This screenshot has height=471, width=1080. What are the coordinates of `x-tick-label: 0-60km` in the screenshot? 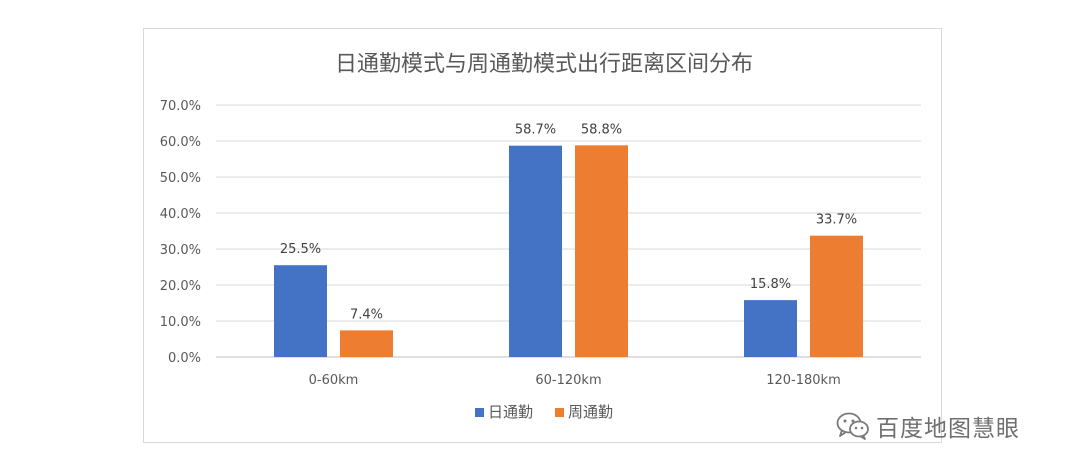 It's located at (334, 380).